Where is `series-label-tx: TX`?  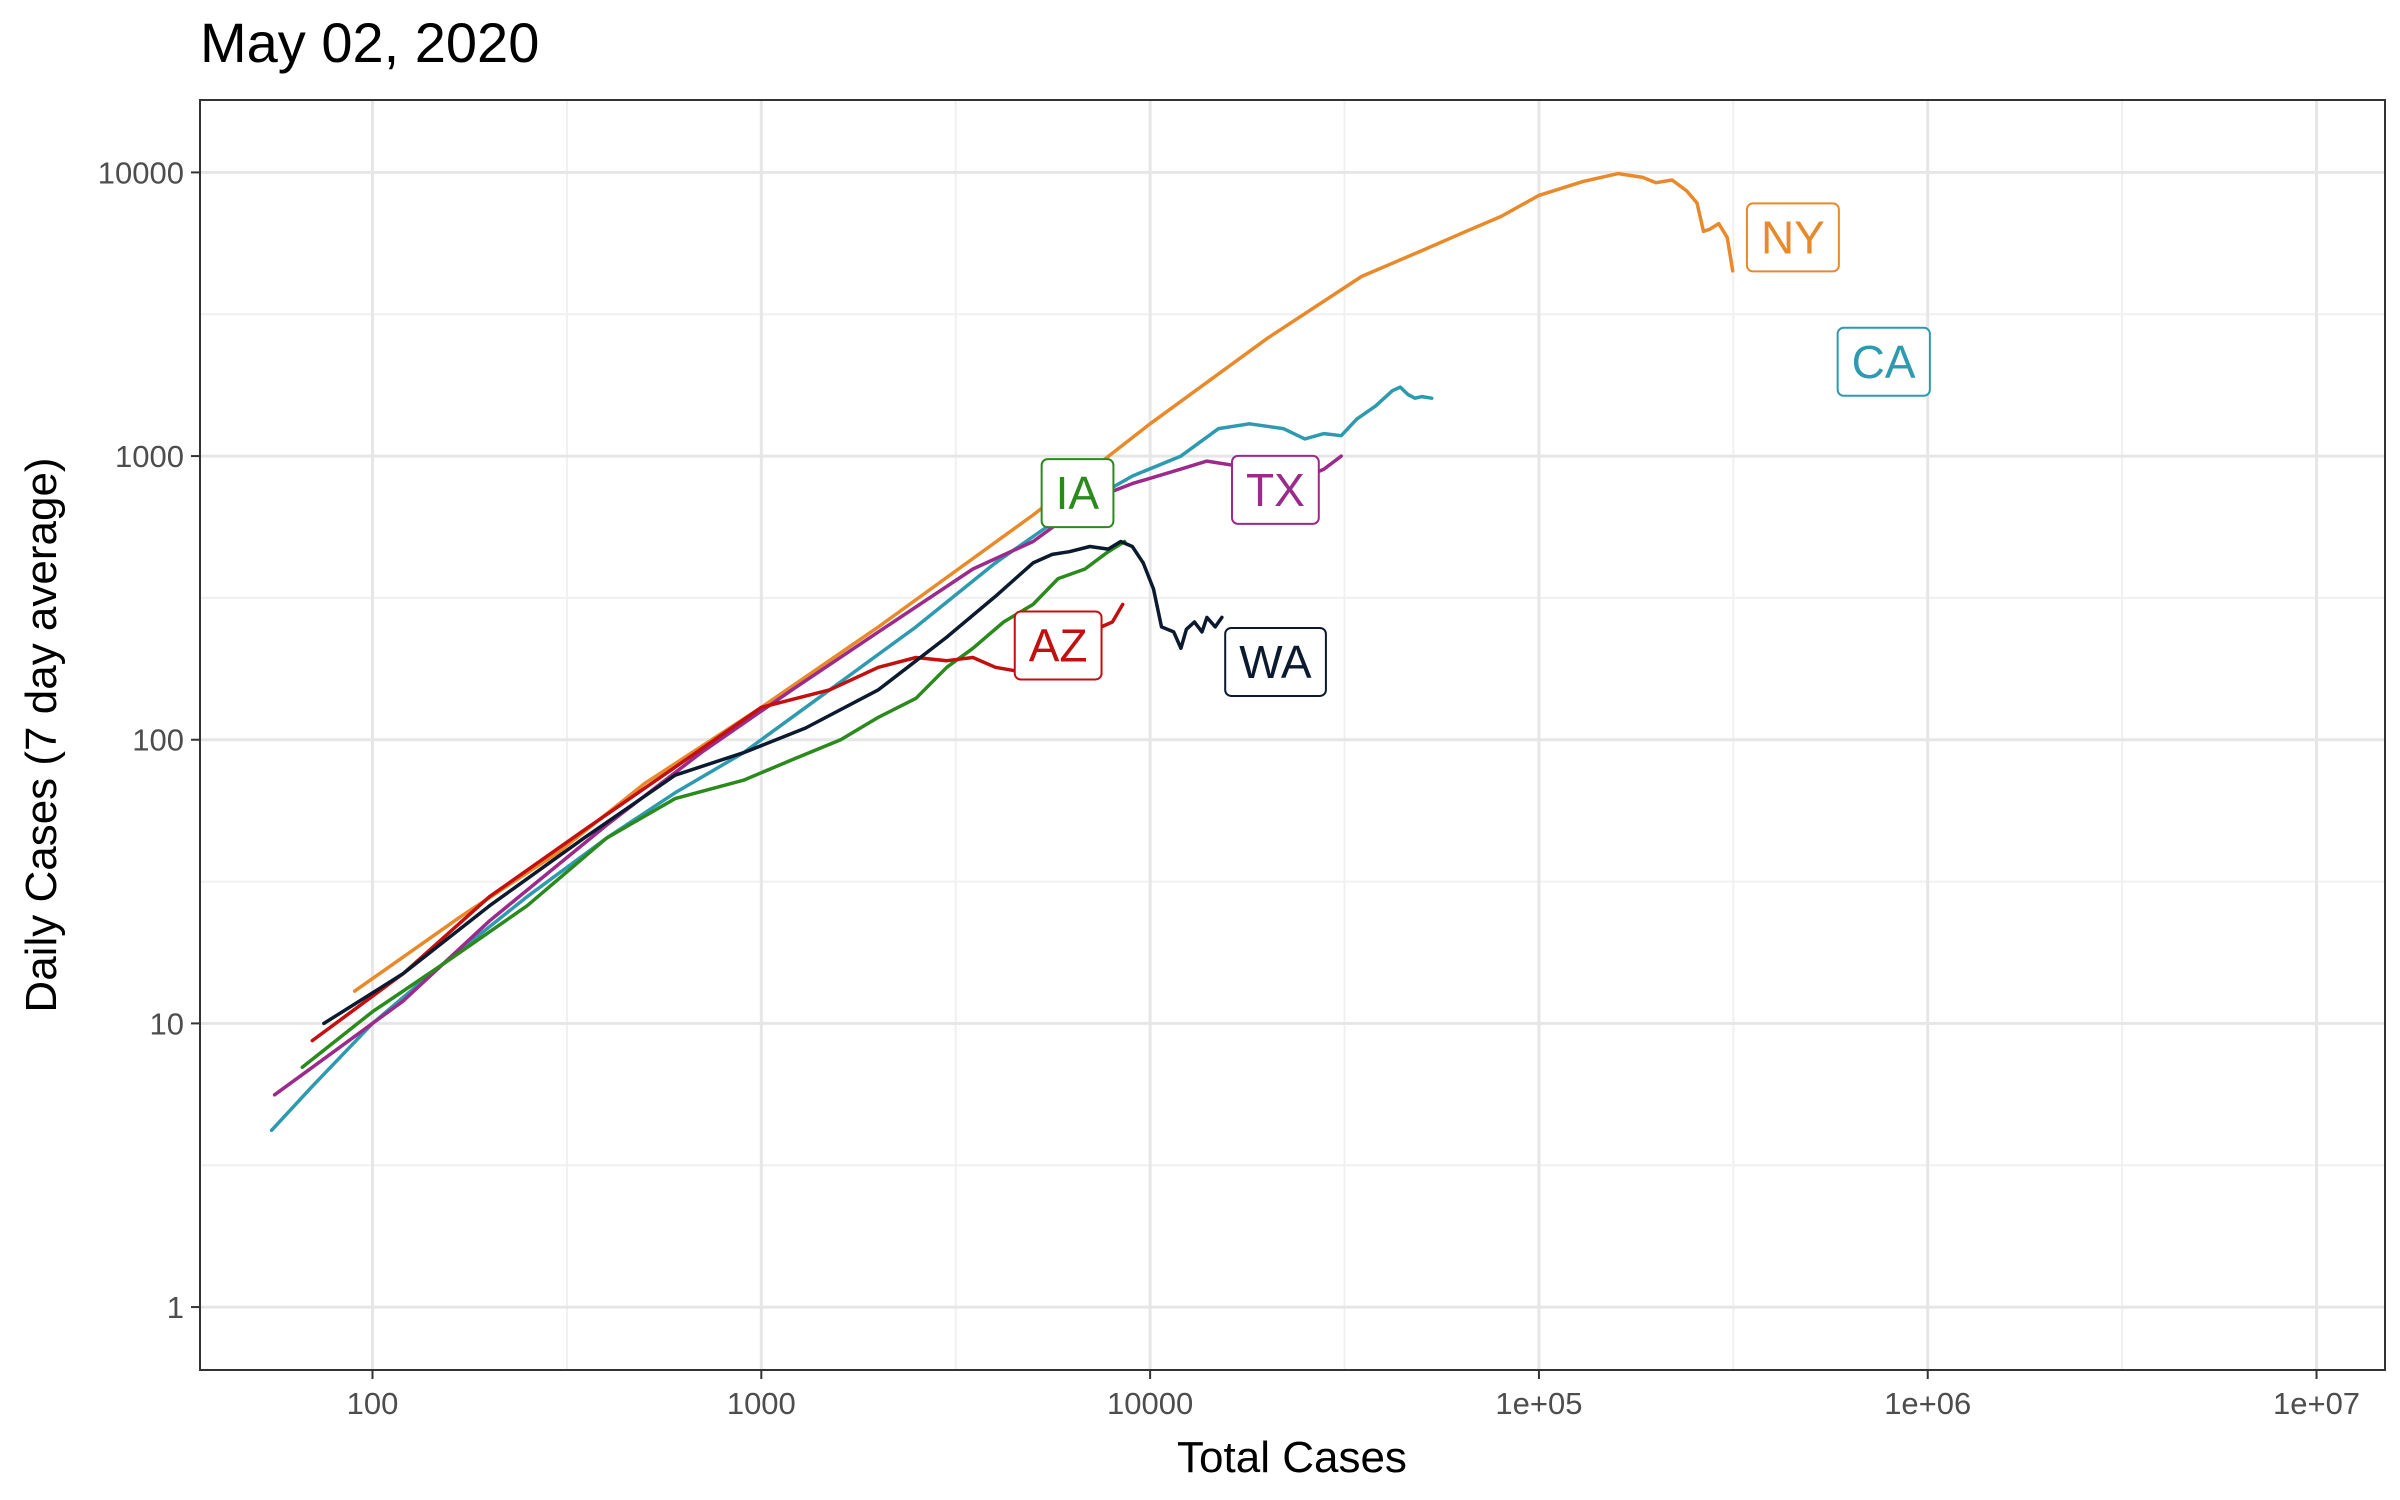 series-label-tx: TX is located at coordinates (1275, 489).